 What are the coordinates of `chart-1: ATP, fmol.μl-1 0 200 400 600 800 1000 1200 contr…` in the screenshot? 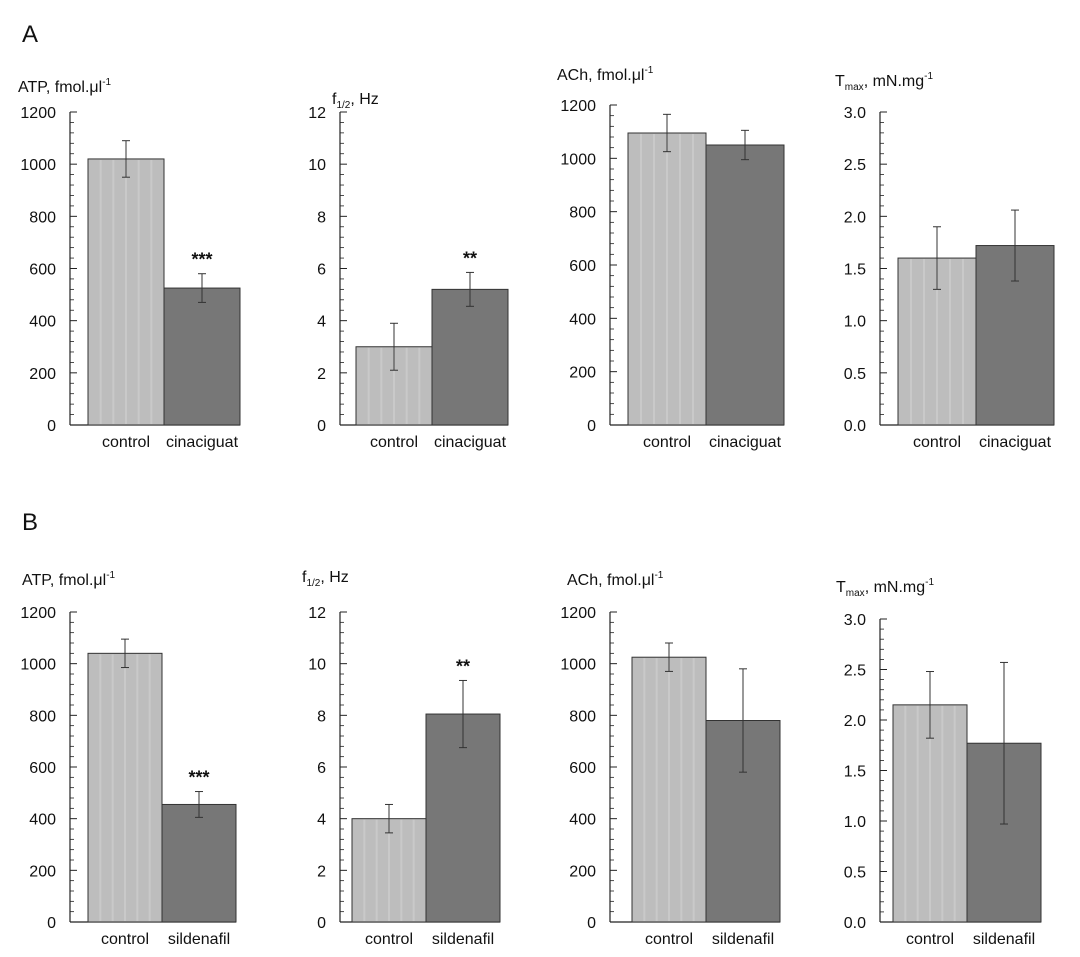 It's located at (129, 264).